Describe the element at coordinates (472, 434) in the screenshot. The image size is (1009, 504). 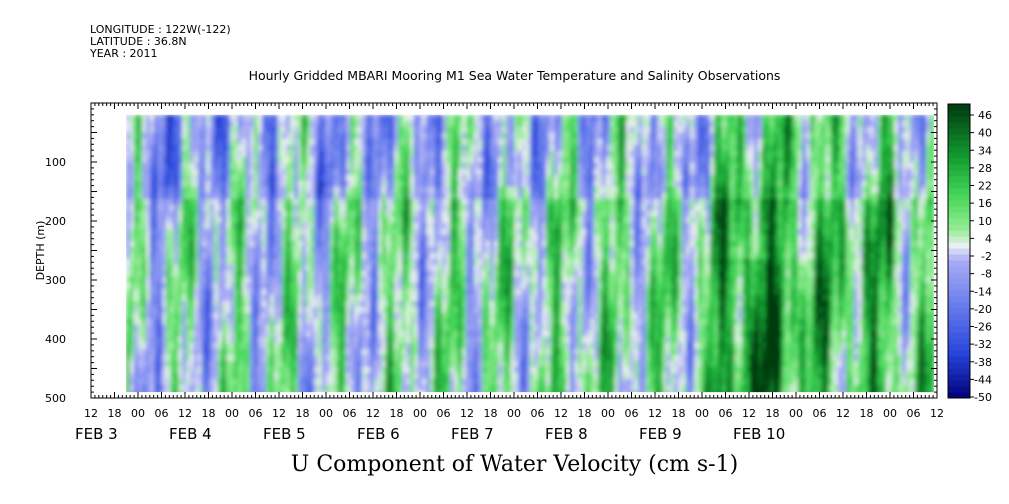
I see `x-day-label: FEB 7` at that location.